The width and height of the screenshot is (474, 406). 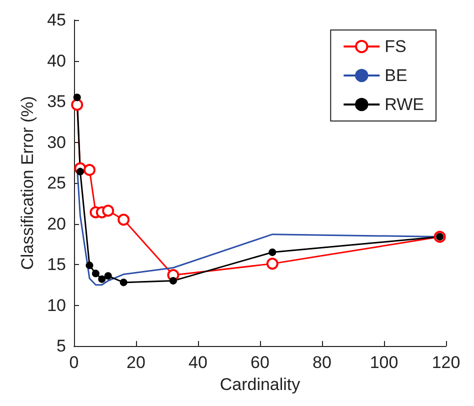 What do you see at coordinates (384, 362) in the screenshot?
I see `x-tick-label: 100` at bounding box center [384, 362].